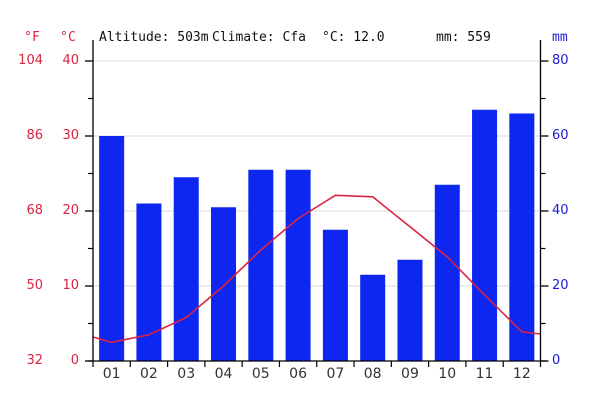 The height and width of the screenshot is (400, 600). I want to click on fahrenheit-tick-label: 86, so click(34, 135).